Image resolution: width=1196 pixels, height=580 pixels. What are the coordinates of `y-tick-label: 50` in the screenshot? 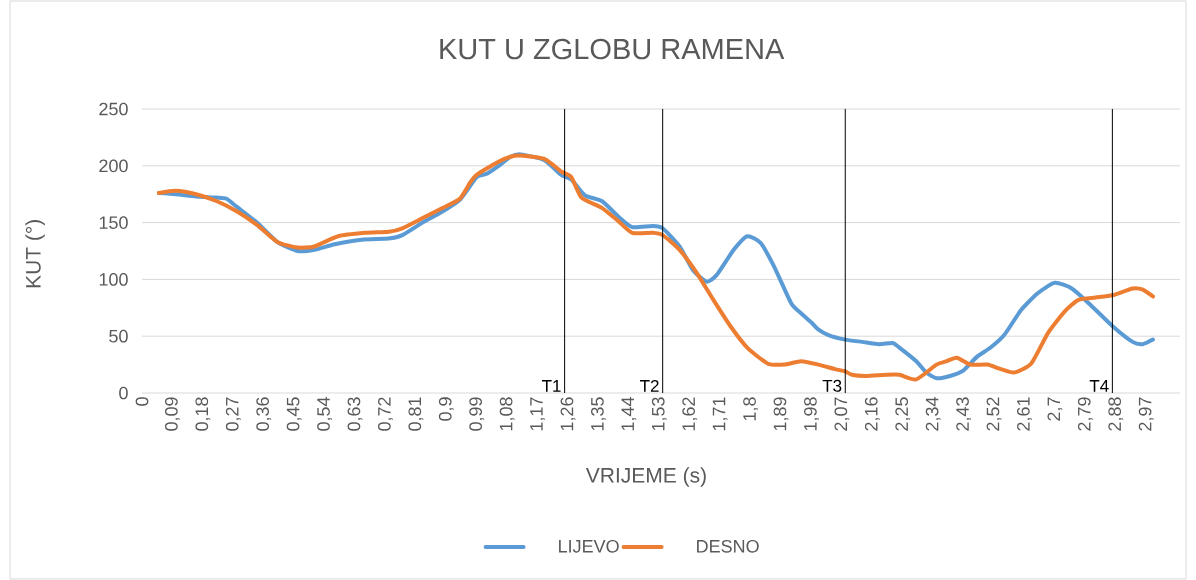 It's located at (118, 336).